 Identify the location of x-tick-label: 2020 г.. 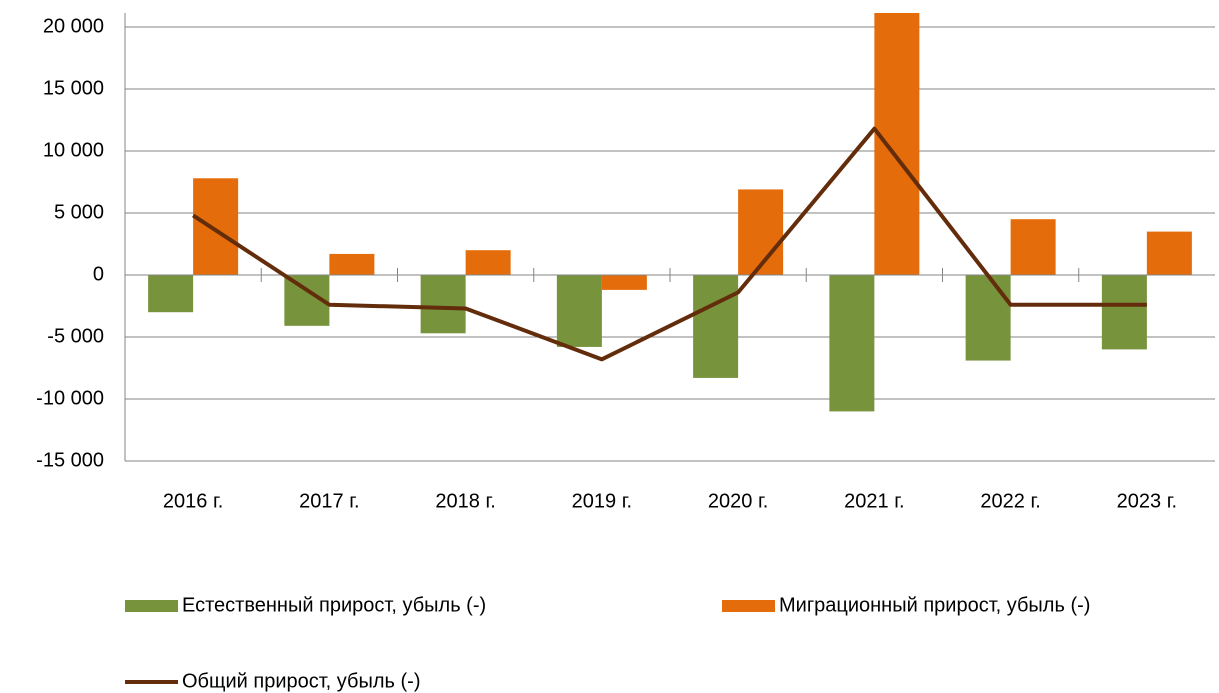
(738, 501).